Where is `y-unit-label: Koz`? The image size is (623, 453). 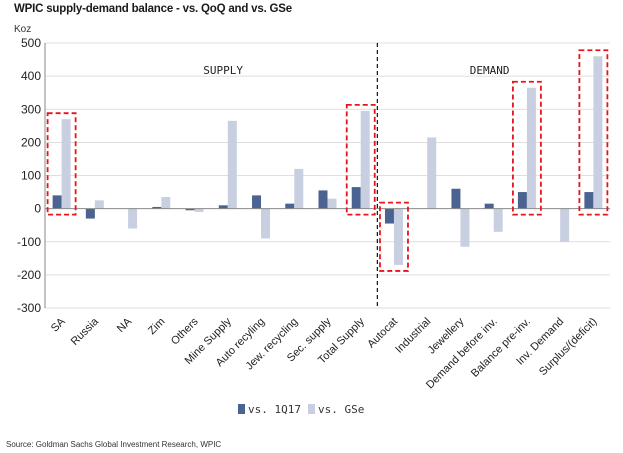 y-unit-label: Koz is located at coordinates (23, 29).